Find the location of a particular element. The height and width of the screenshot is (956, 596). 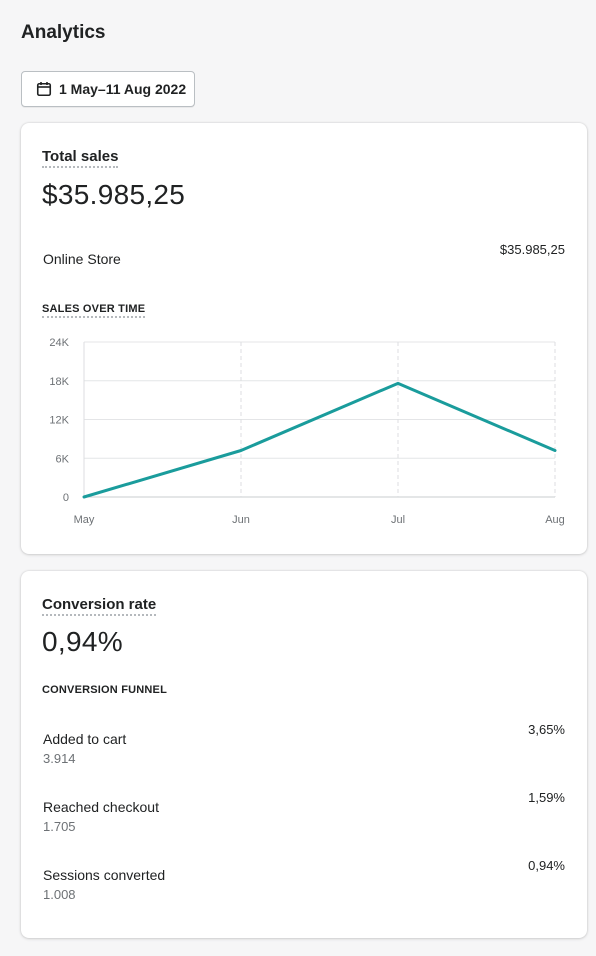

funnel-step-label: Reached checkout is located at coordinates (101, 807).